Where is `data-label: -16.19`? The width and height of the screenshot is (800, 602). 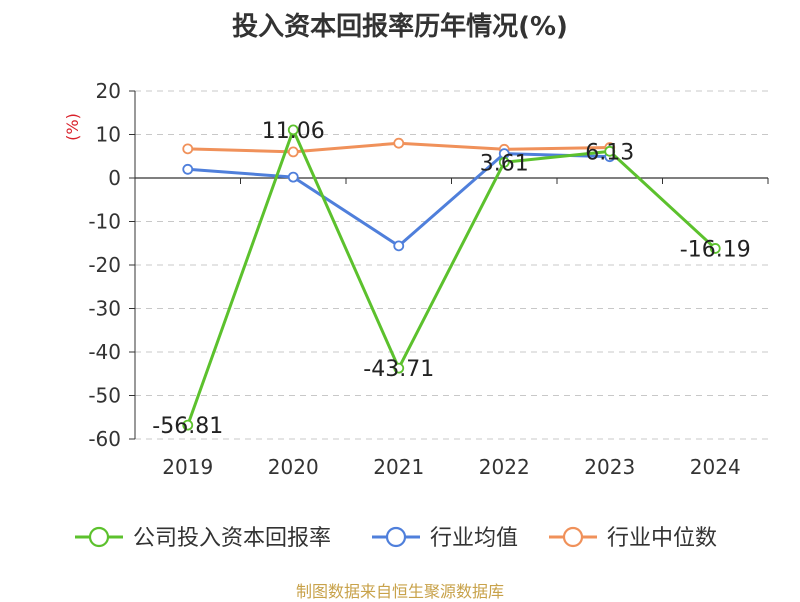 data-label: -16.19 is located at coordinates (715, 249).